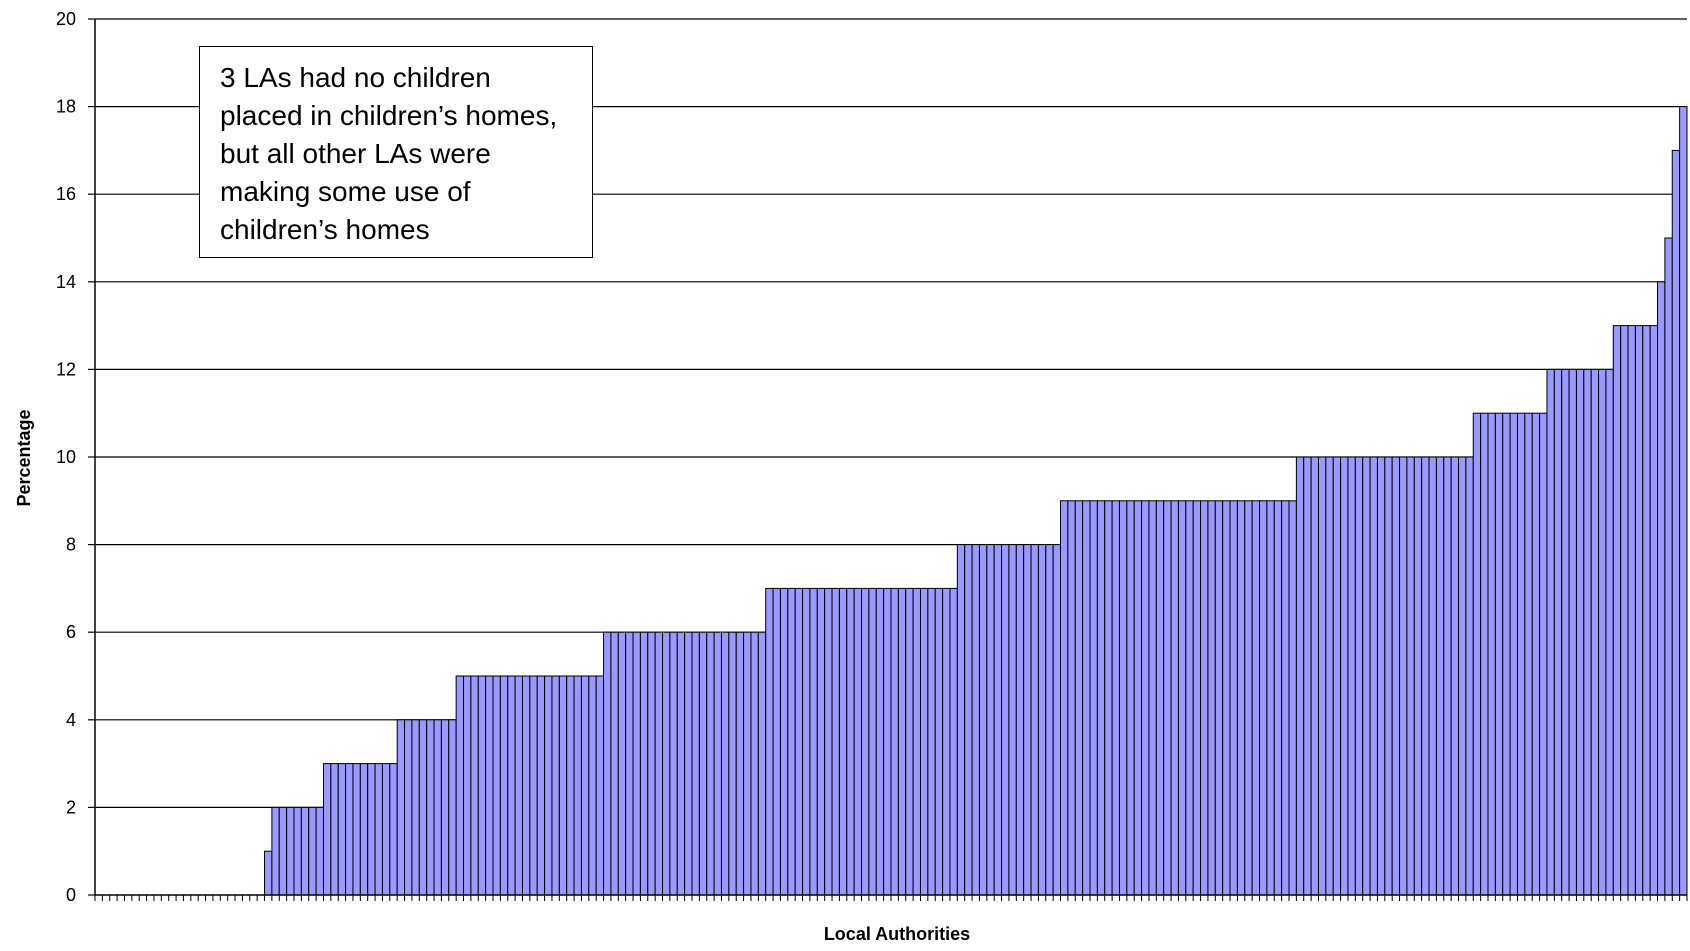  What do you see at coordinates (66, 194) in the screenshot?
I see `y-tick-label: 16` at bounding box center [66, 194].